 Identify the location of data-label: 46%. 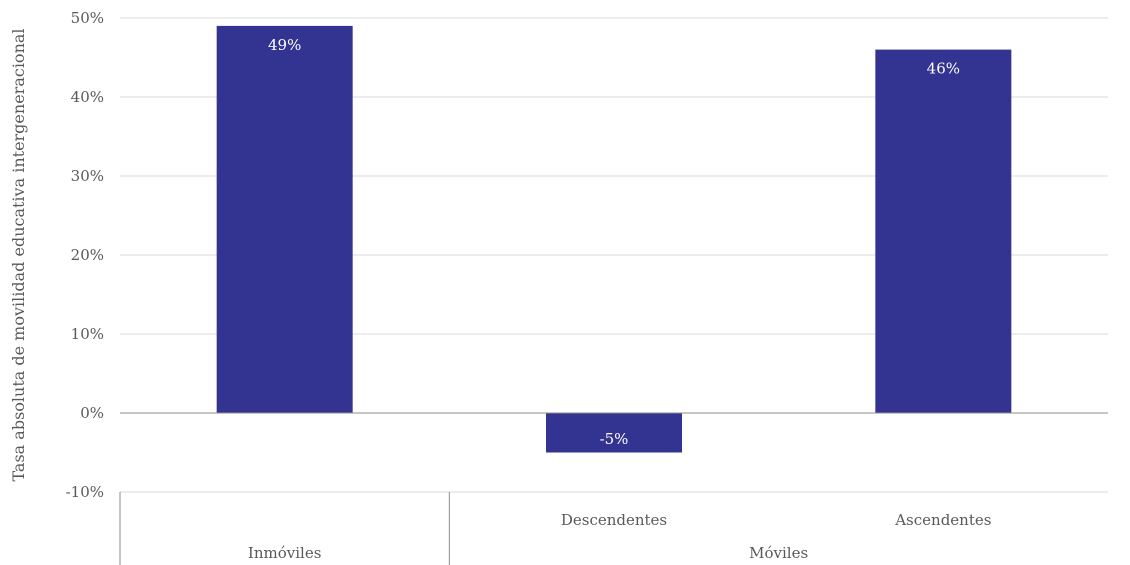
(943, 69).